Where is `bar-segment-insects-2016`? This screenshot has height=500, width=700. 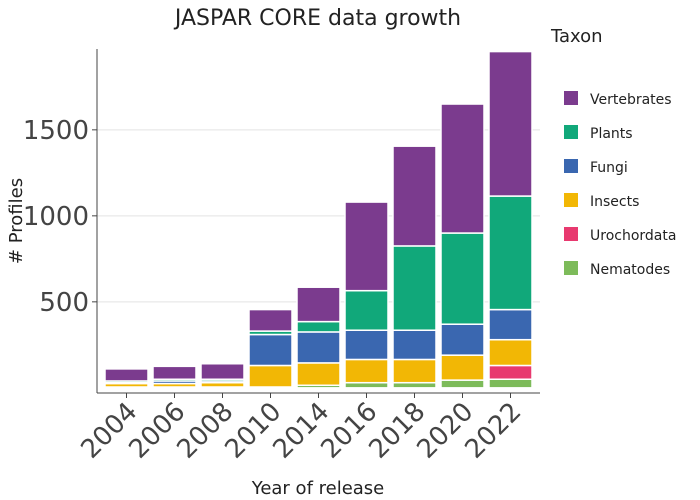
bar-segment-insects-2016 is located at coordinates (366, 371).